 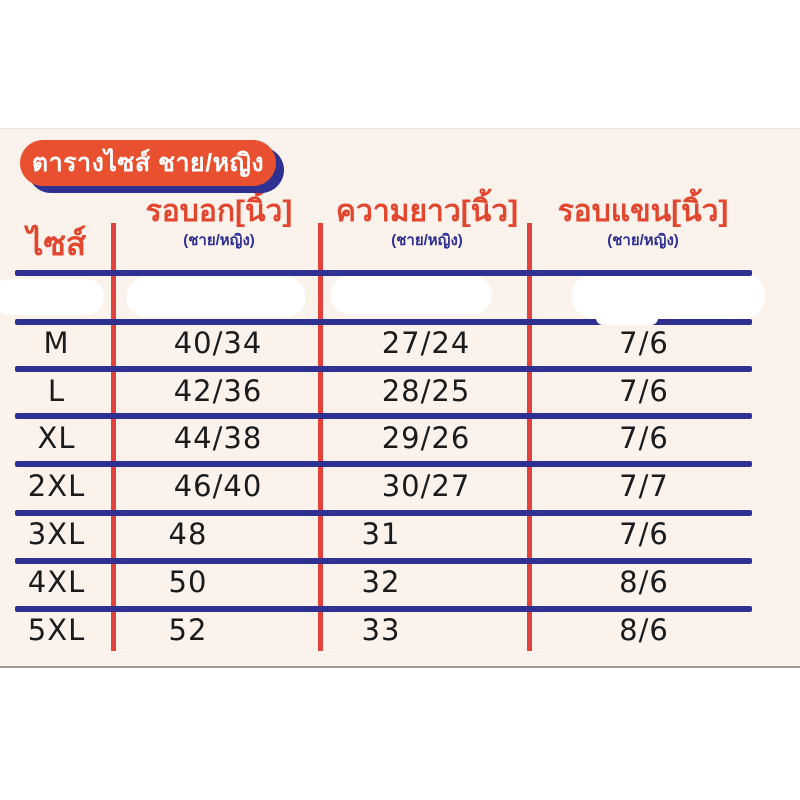 I want to click on column-header-2: รอบแขน[นิ้ว] (ชาย/หญิง), so click(x=643, y=223).